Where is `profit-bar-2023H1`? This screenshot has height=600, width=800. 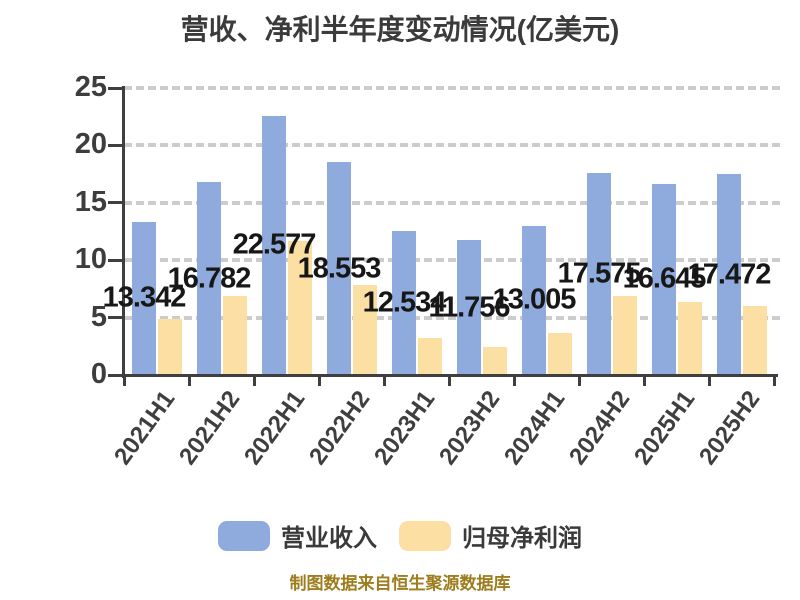
profit-bar-2023H1 is located at coordinates (430, 356).